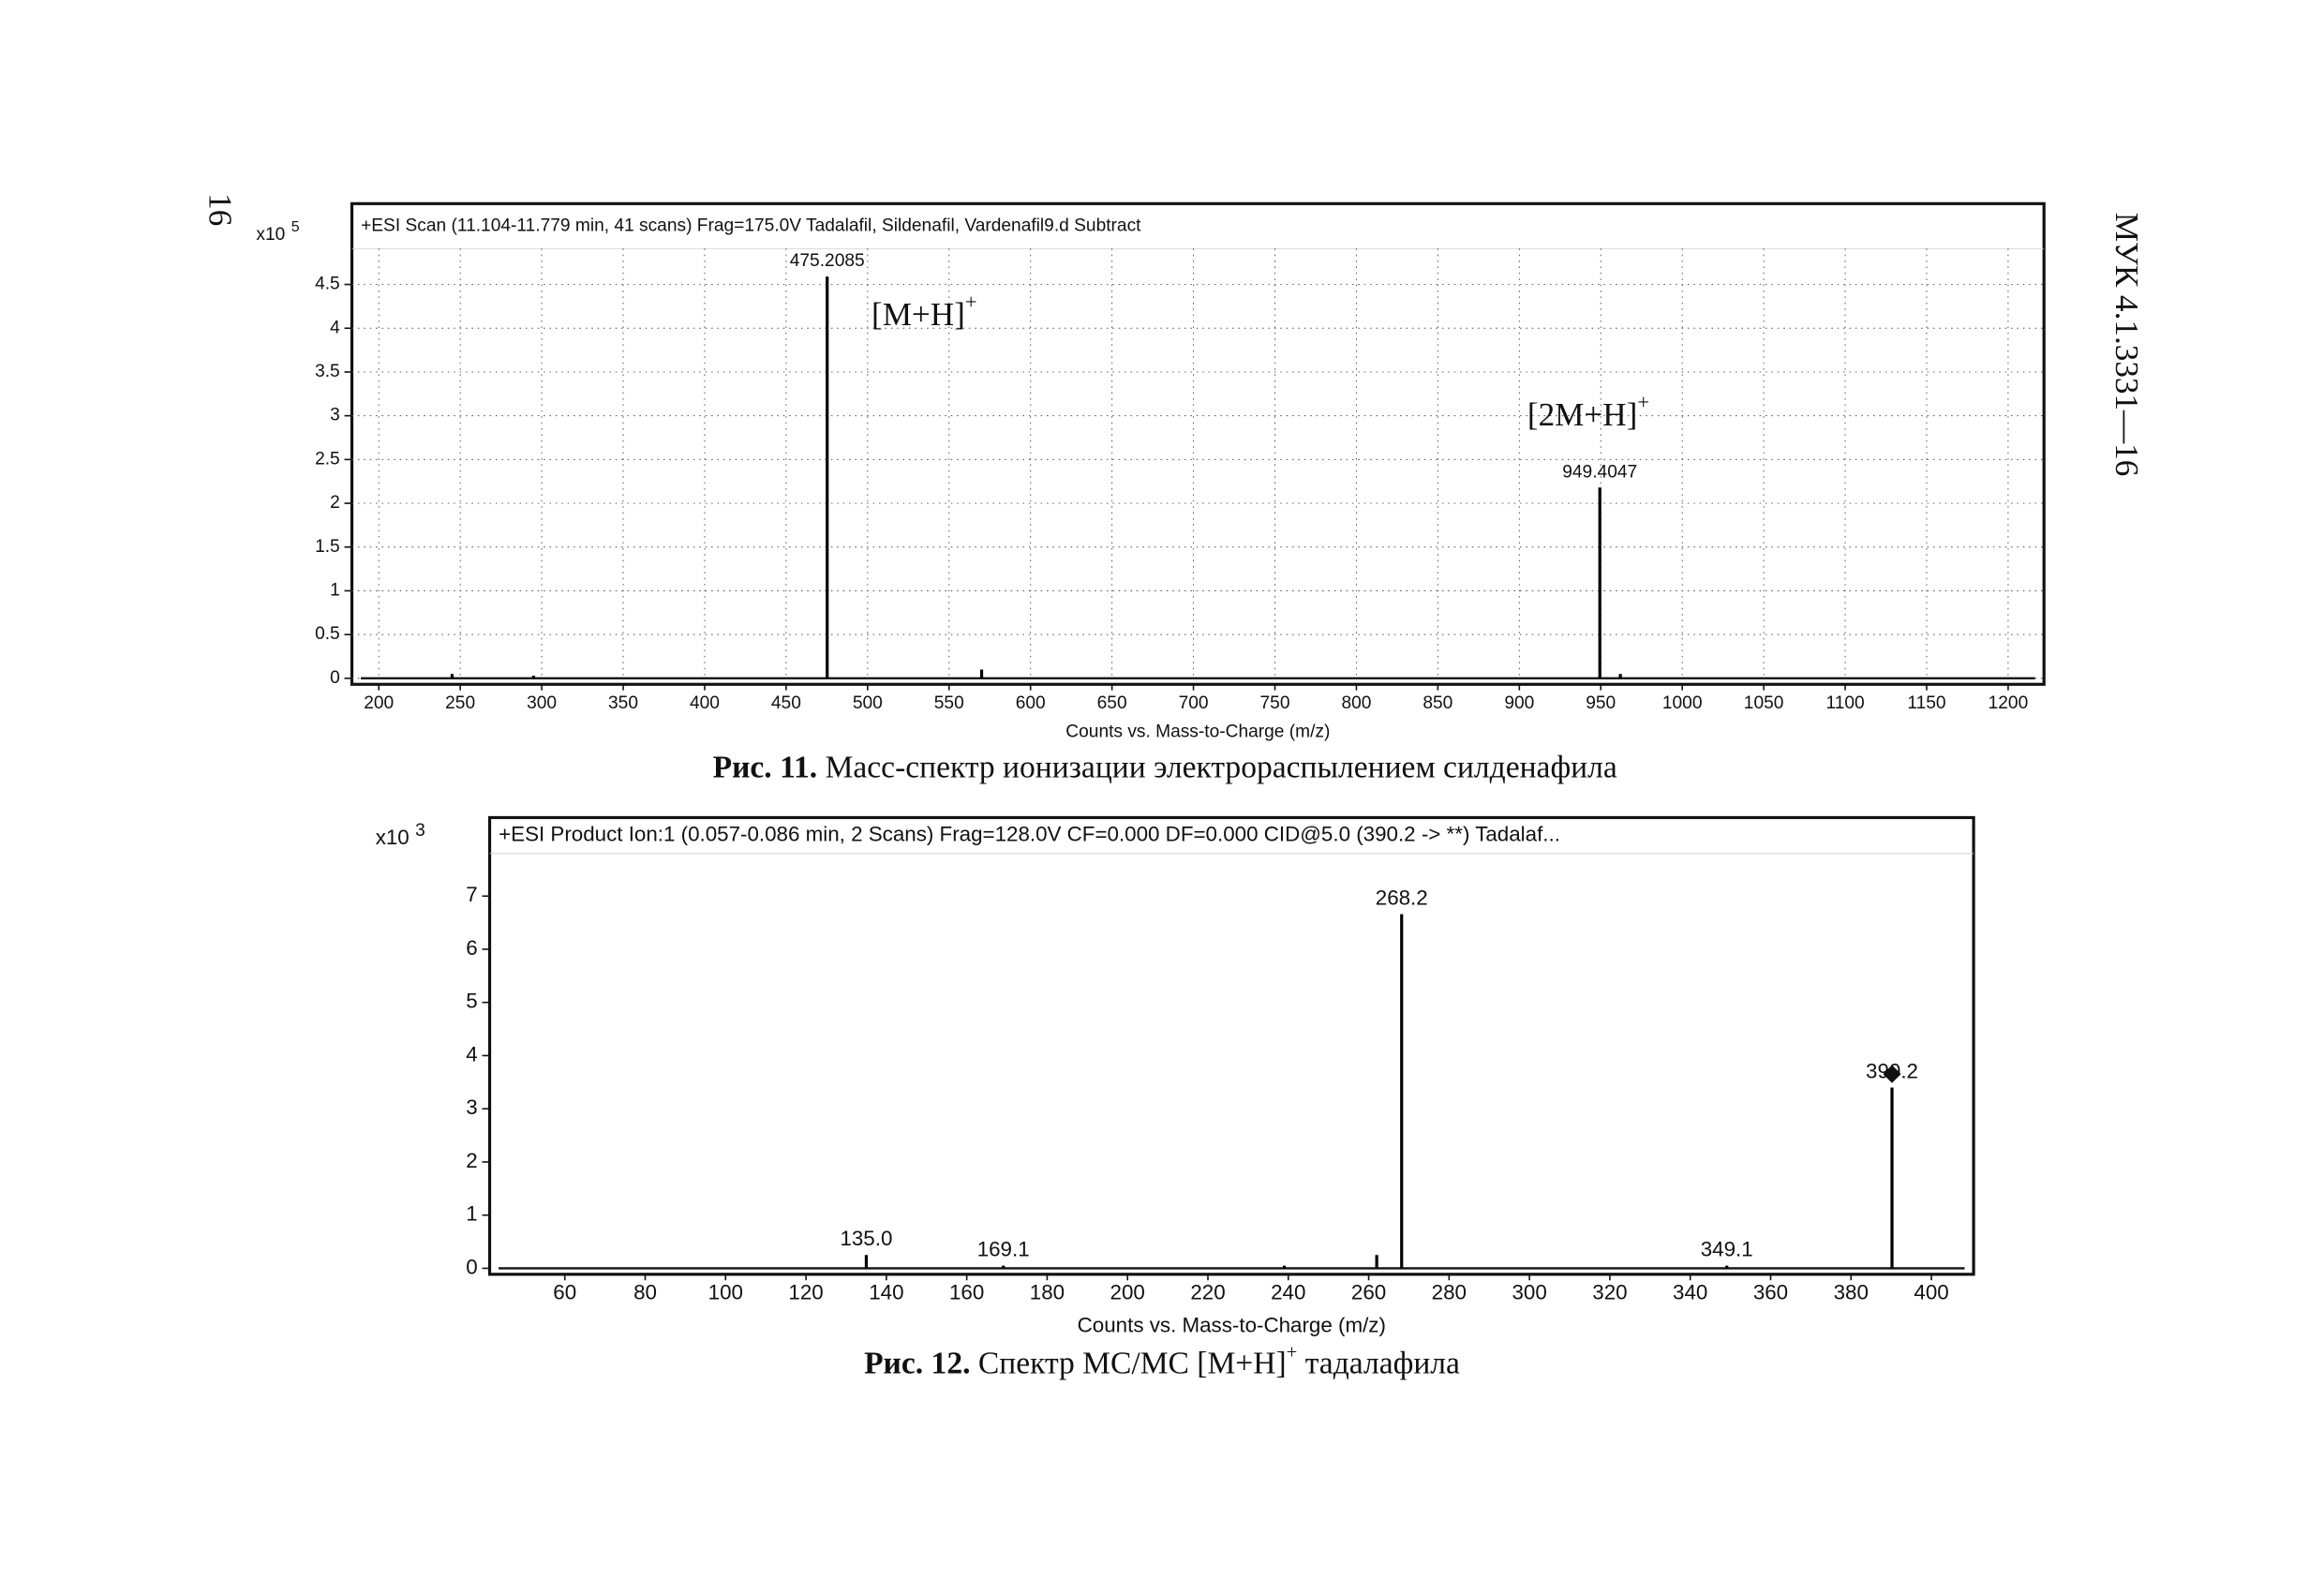 This screenshot has width=2324, height=1594. Describe the element at coordinates (1194, 703) in the screenshot. I see `x-tick-label: 700` at that location.